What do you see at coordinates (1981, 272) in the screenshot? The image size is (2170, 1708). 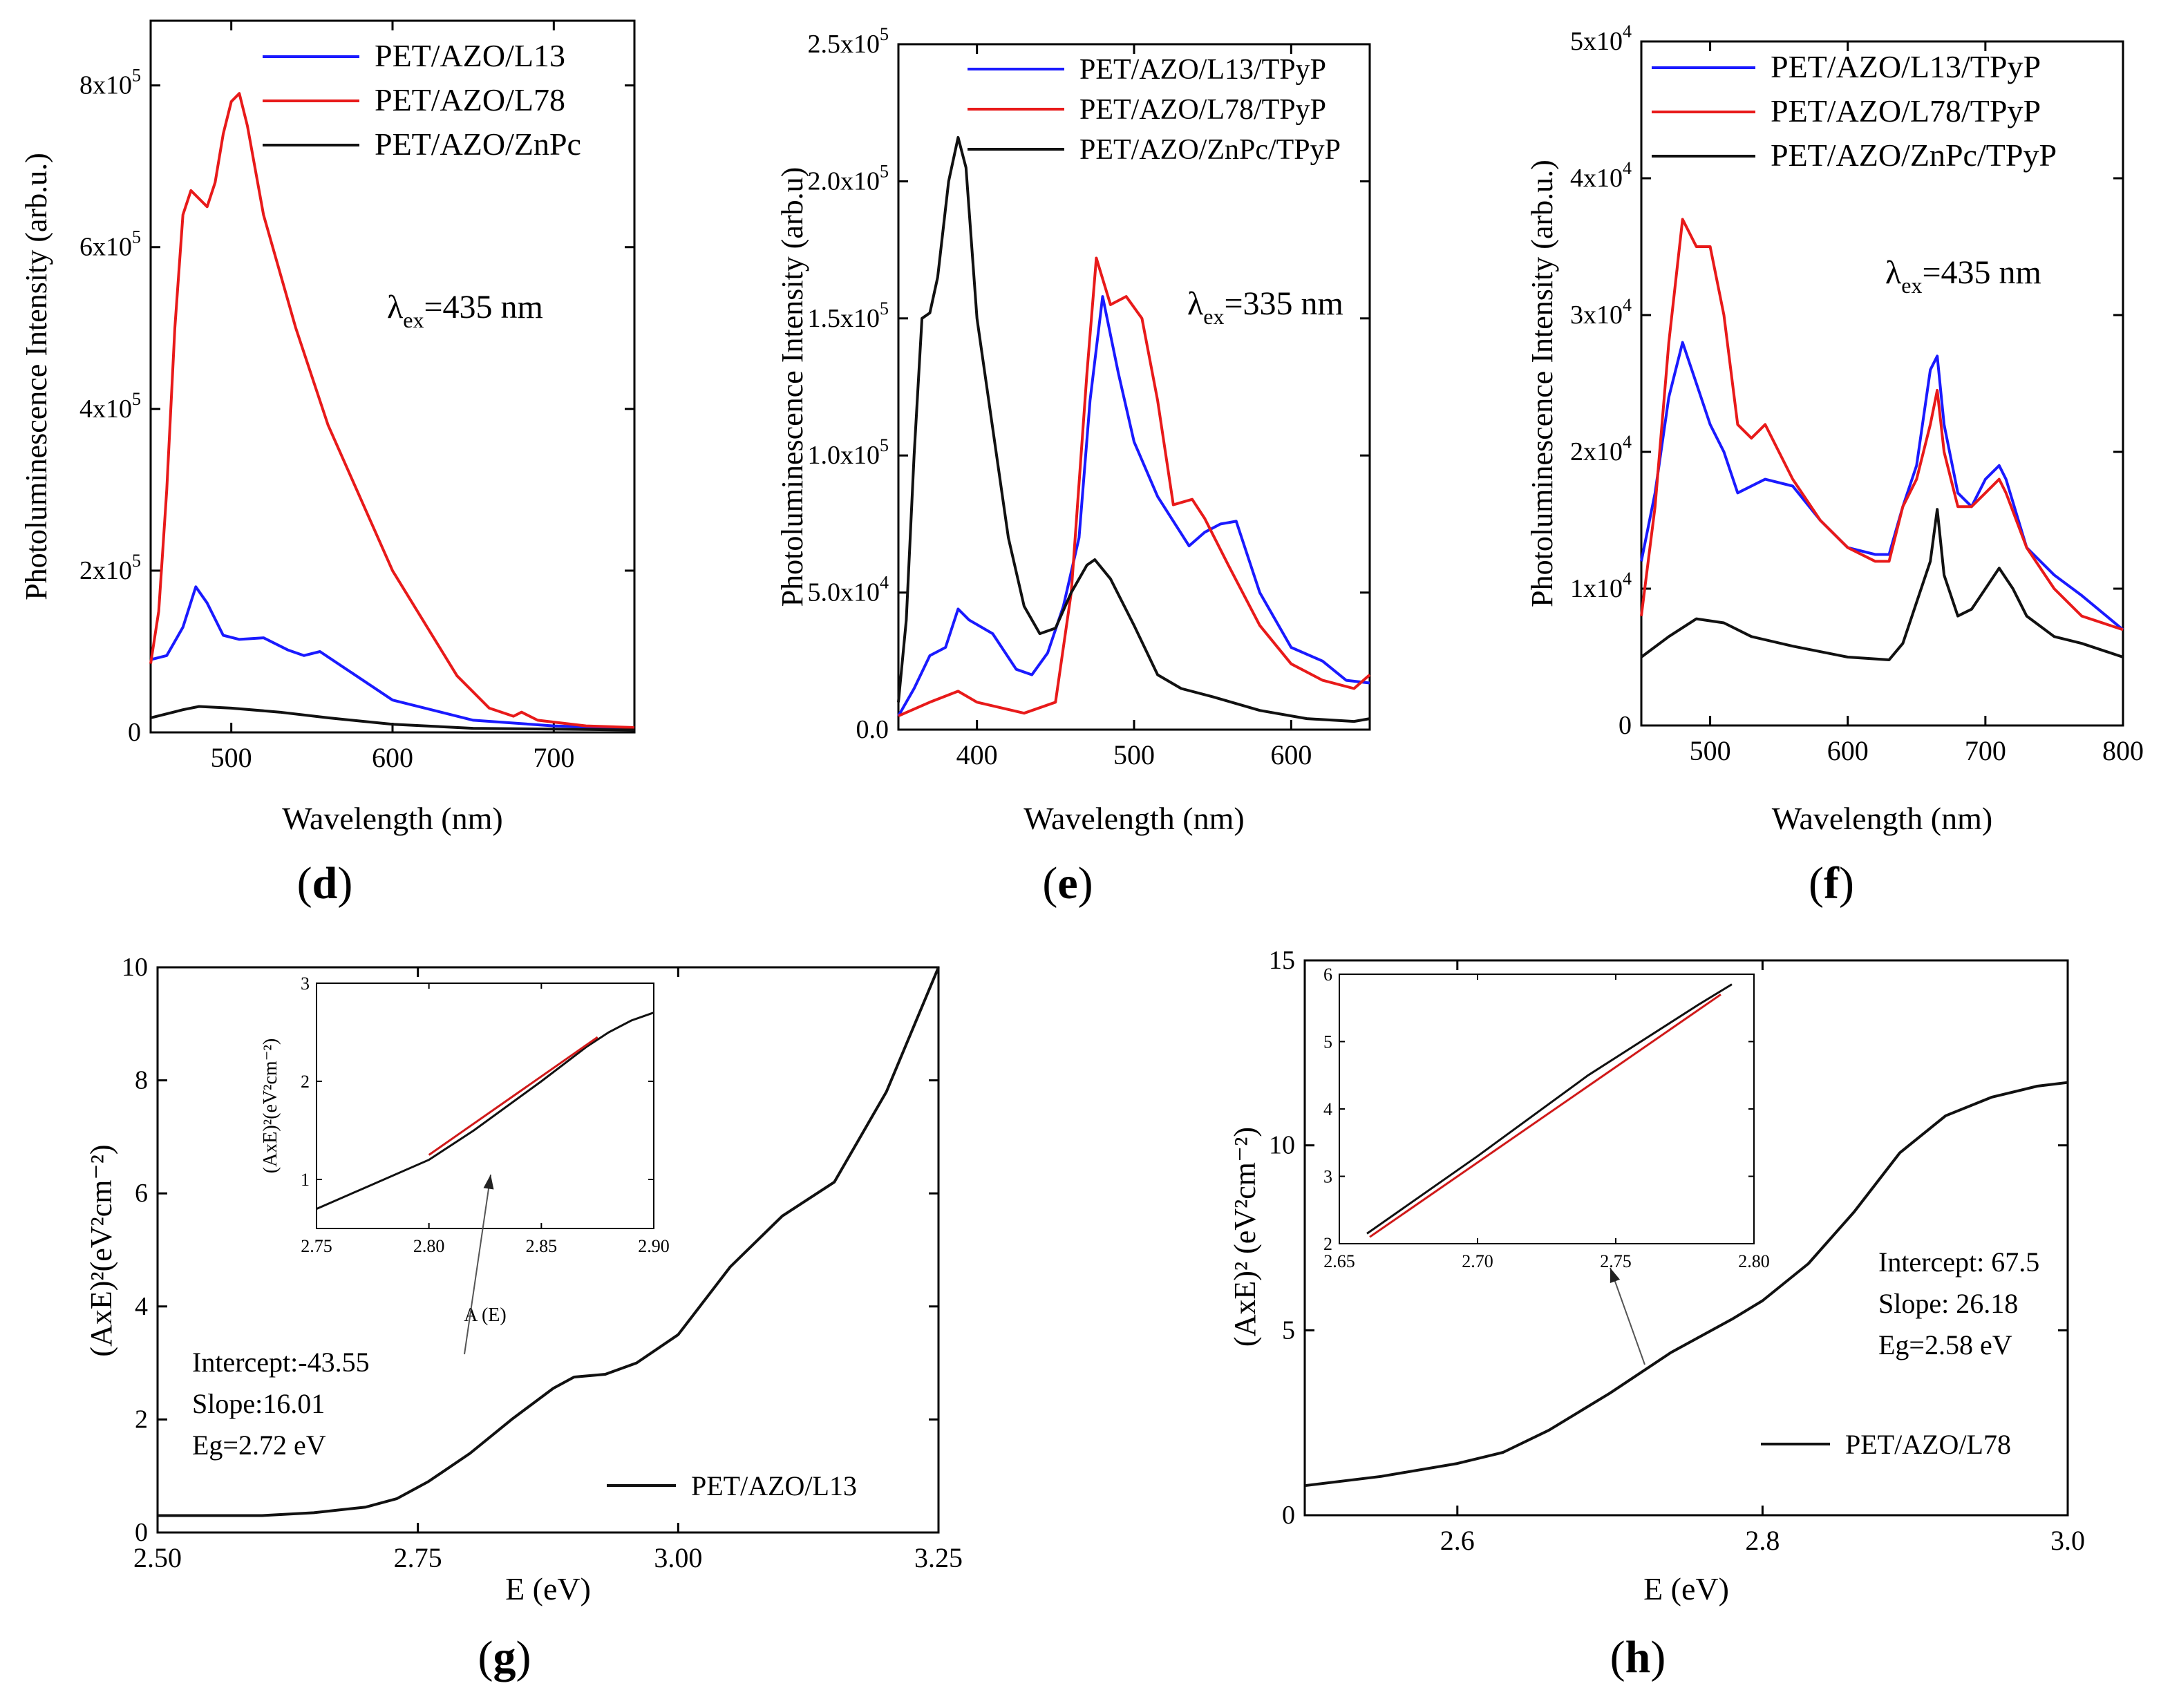 I see `annotation-value: =435 nm` at bounding box center [1981, 272].